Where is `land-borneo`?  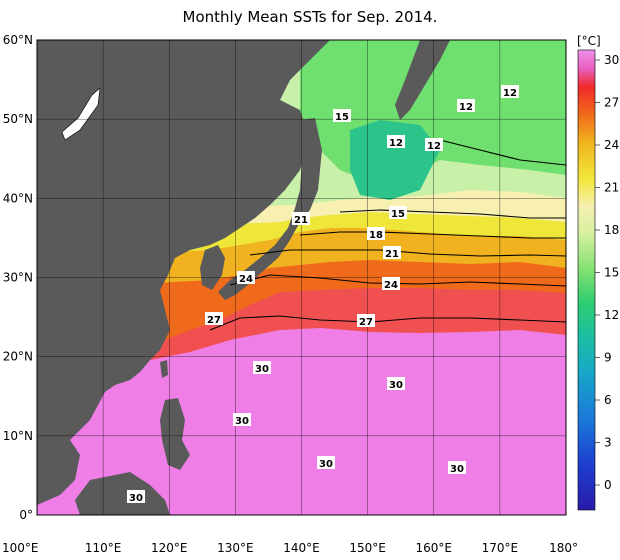 land-borneo is located at coordinates (122, 493).